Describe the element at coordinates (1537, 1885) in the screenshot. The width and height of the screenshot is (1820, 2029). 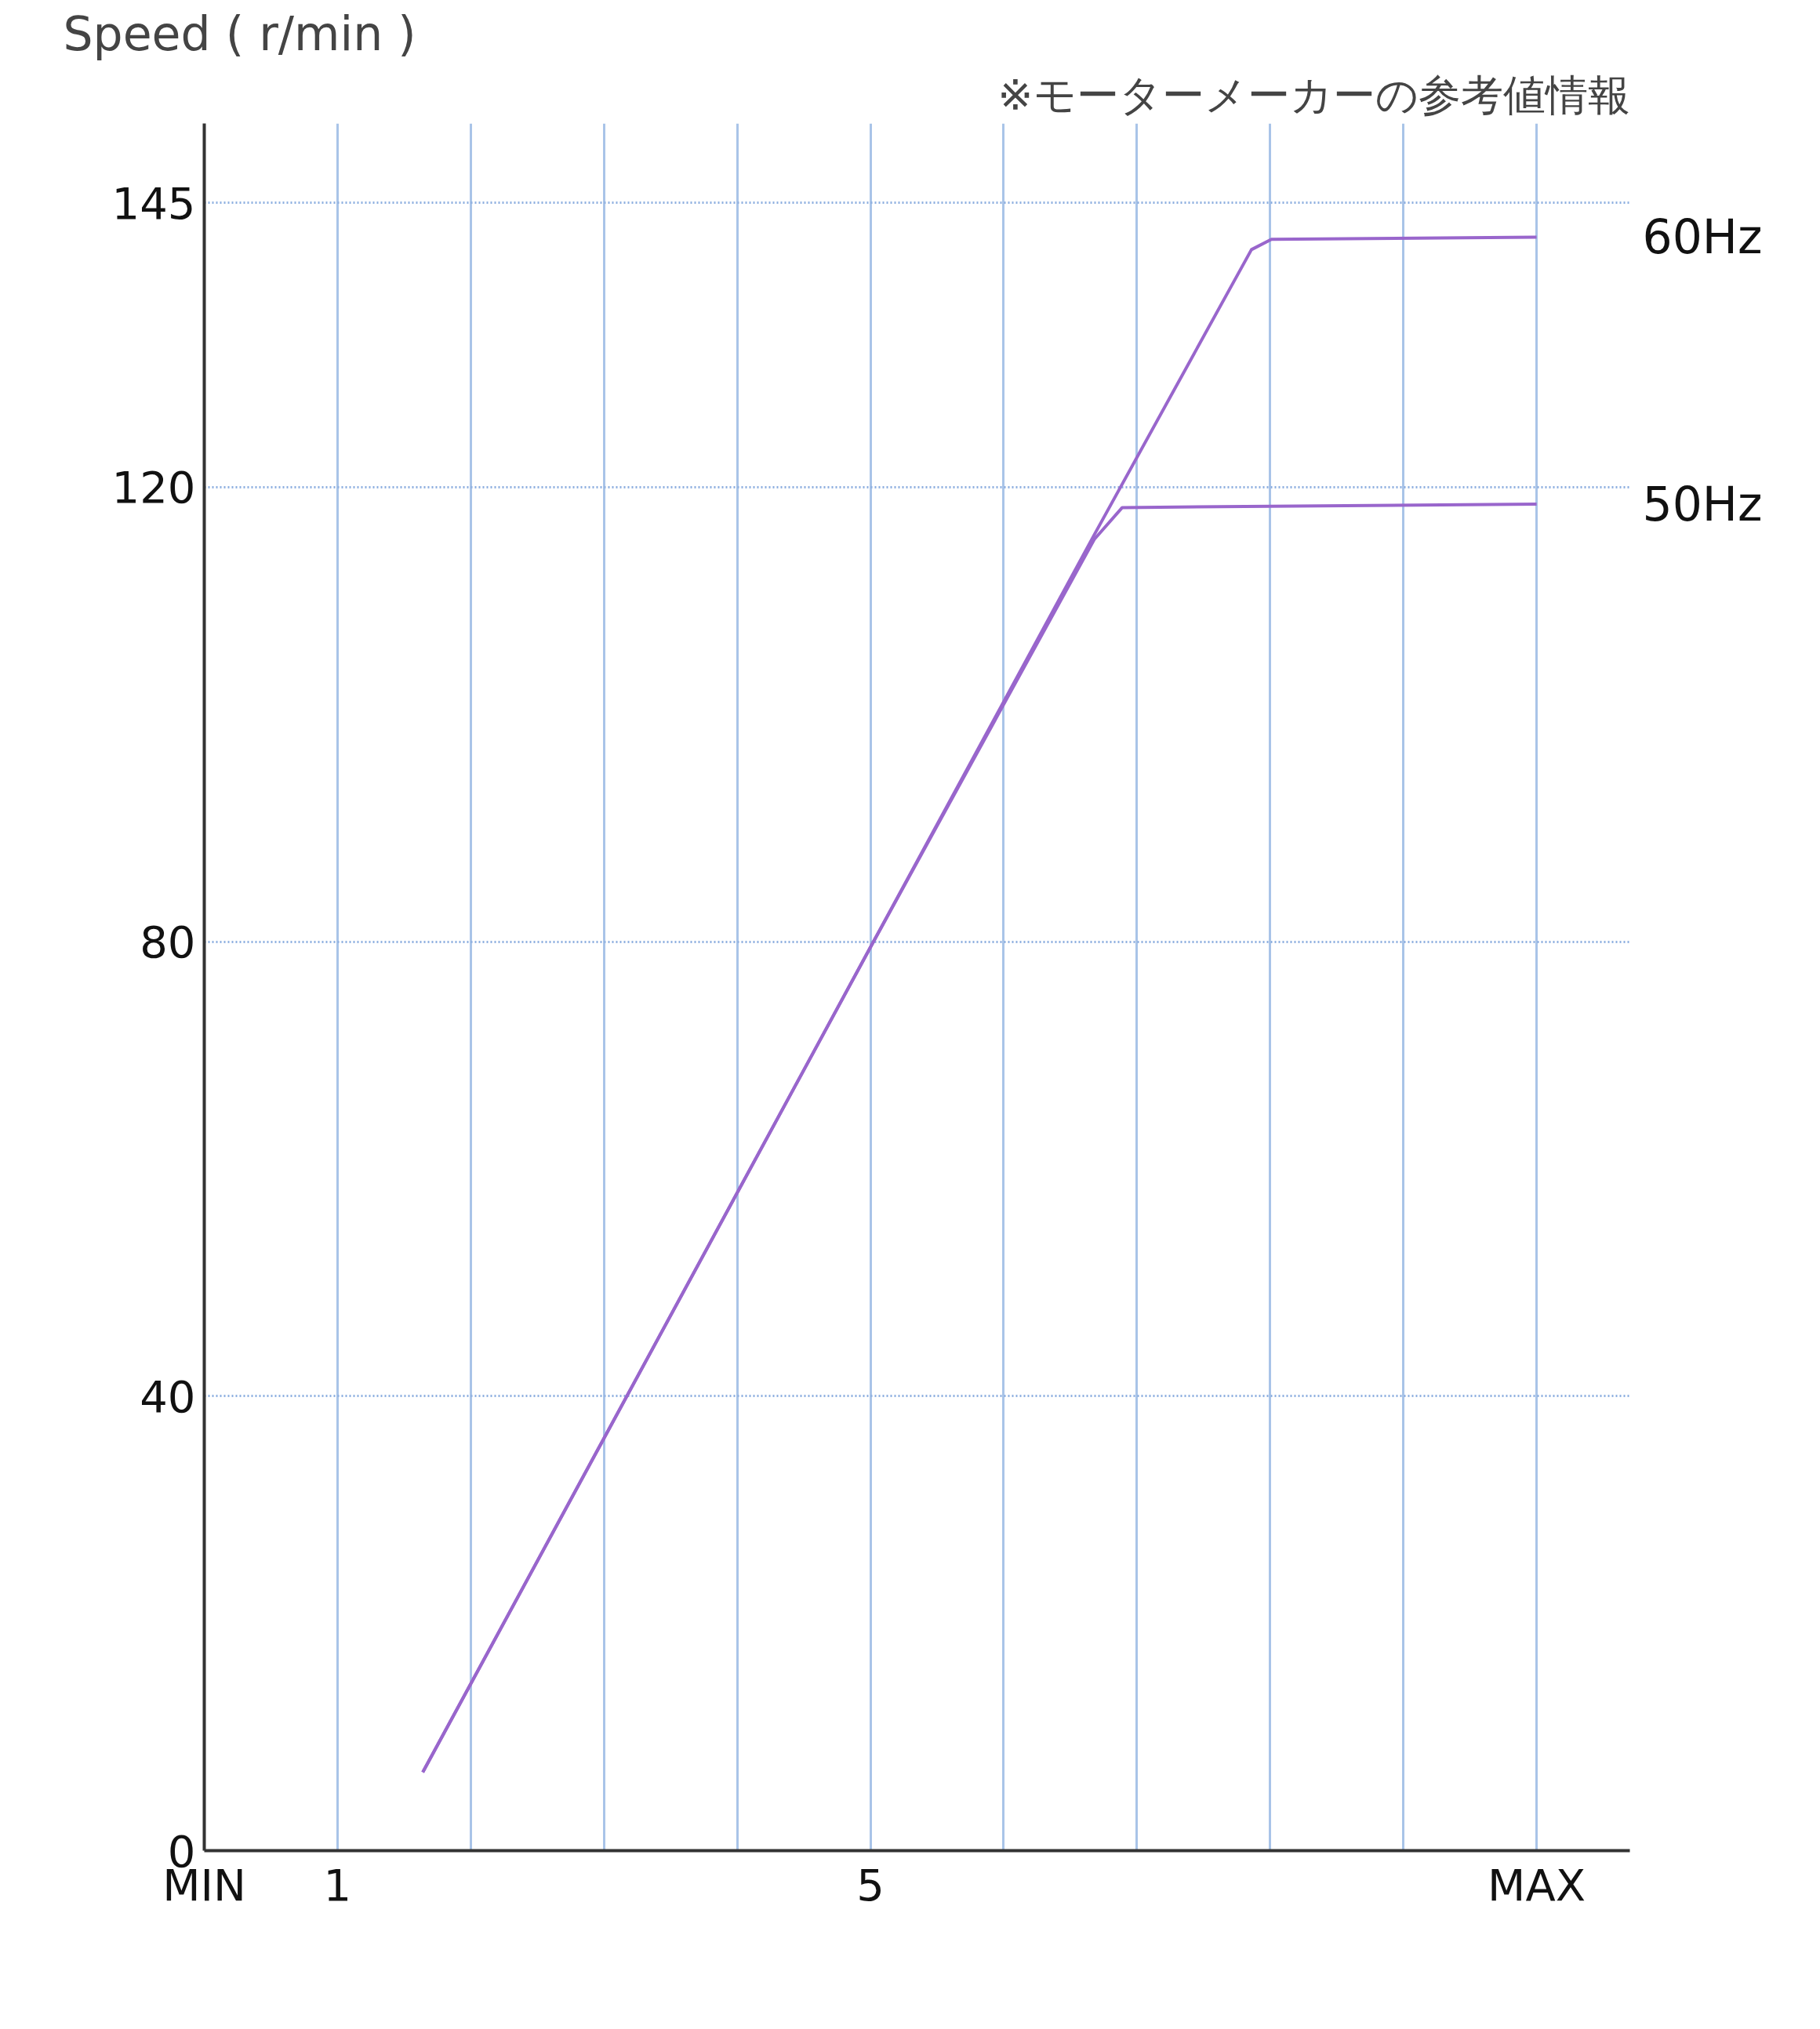
I see `x-tick-label: MAX` at that location.